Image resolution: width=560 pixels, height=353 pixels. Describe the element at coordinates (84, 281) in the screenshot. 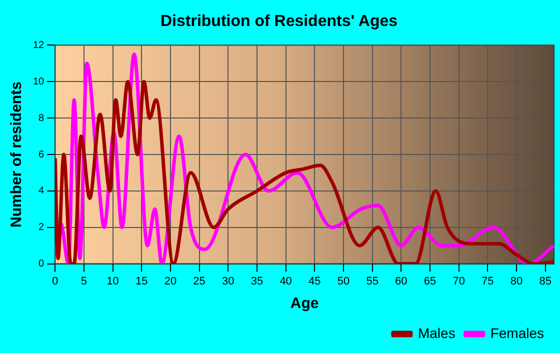

I see `x-tick-label: 5` at that location.